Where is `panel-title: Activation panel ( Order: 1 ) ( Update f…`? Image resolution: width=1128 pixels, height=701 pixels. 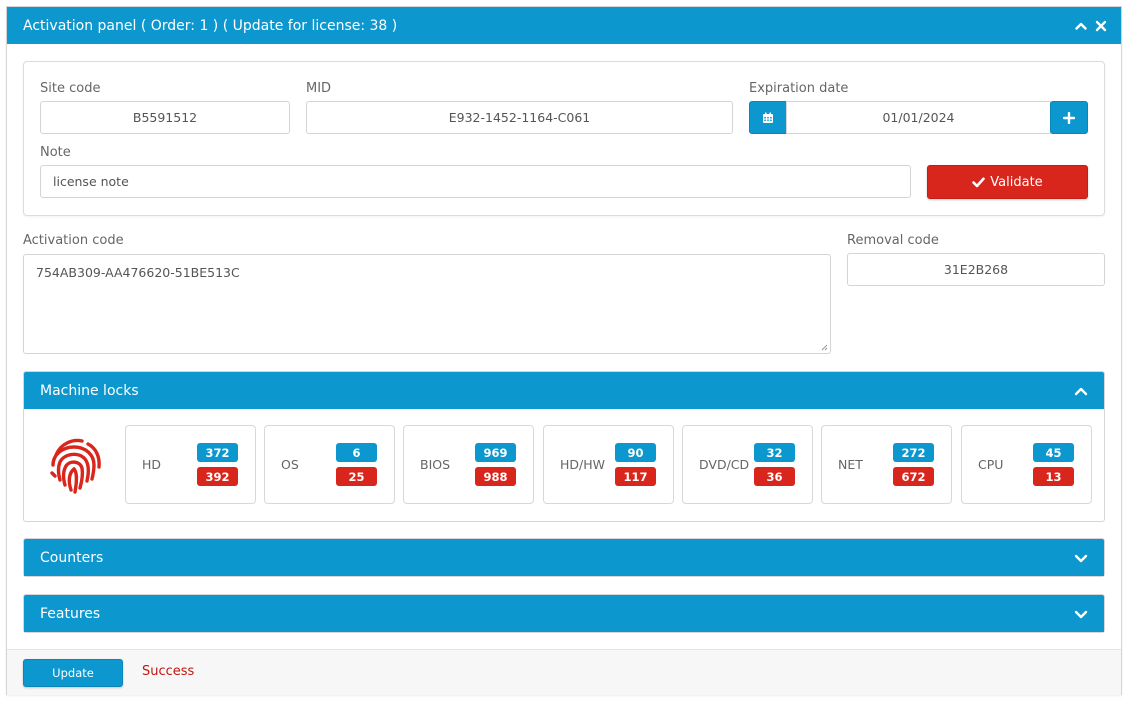 panel-title: Activation panel ( Order: 1 ) ( Update f… is located at coordinates (210, 25).